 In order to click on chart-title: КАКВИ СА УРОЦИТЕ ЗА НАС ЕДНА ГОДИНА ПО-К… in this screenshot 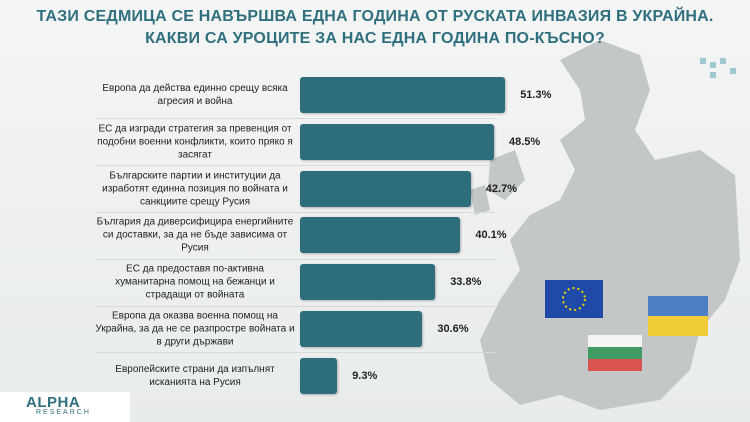, I will do `click(375, 38)`.